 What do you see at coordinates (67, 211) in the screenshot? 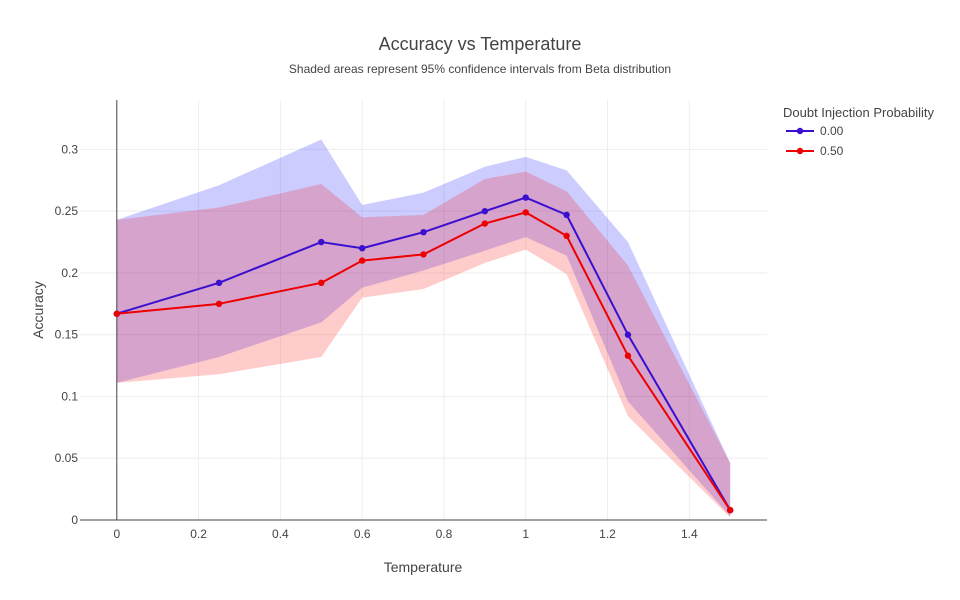
I see `y-tick-label-5: 0.25` at bounding box center [67, 211].